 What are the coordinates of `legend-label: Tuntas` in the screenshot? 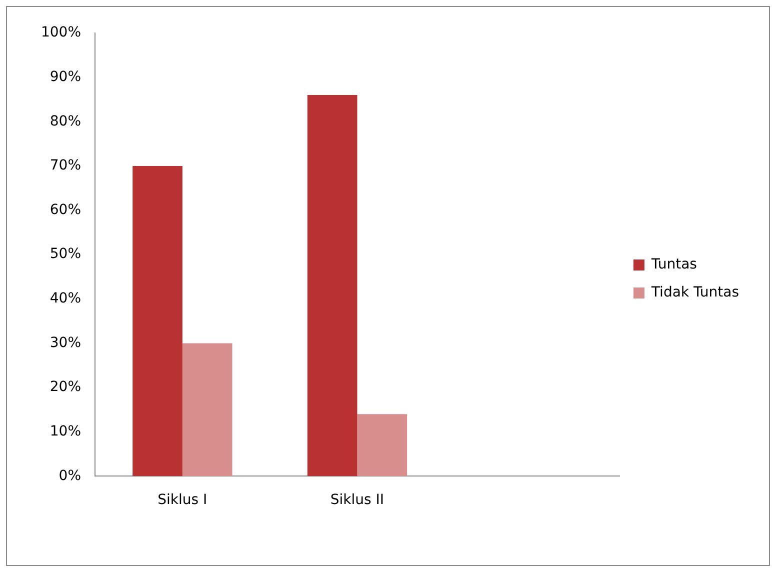 It's located at (673, 264).